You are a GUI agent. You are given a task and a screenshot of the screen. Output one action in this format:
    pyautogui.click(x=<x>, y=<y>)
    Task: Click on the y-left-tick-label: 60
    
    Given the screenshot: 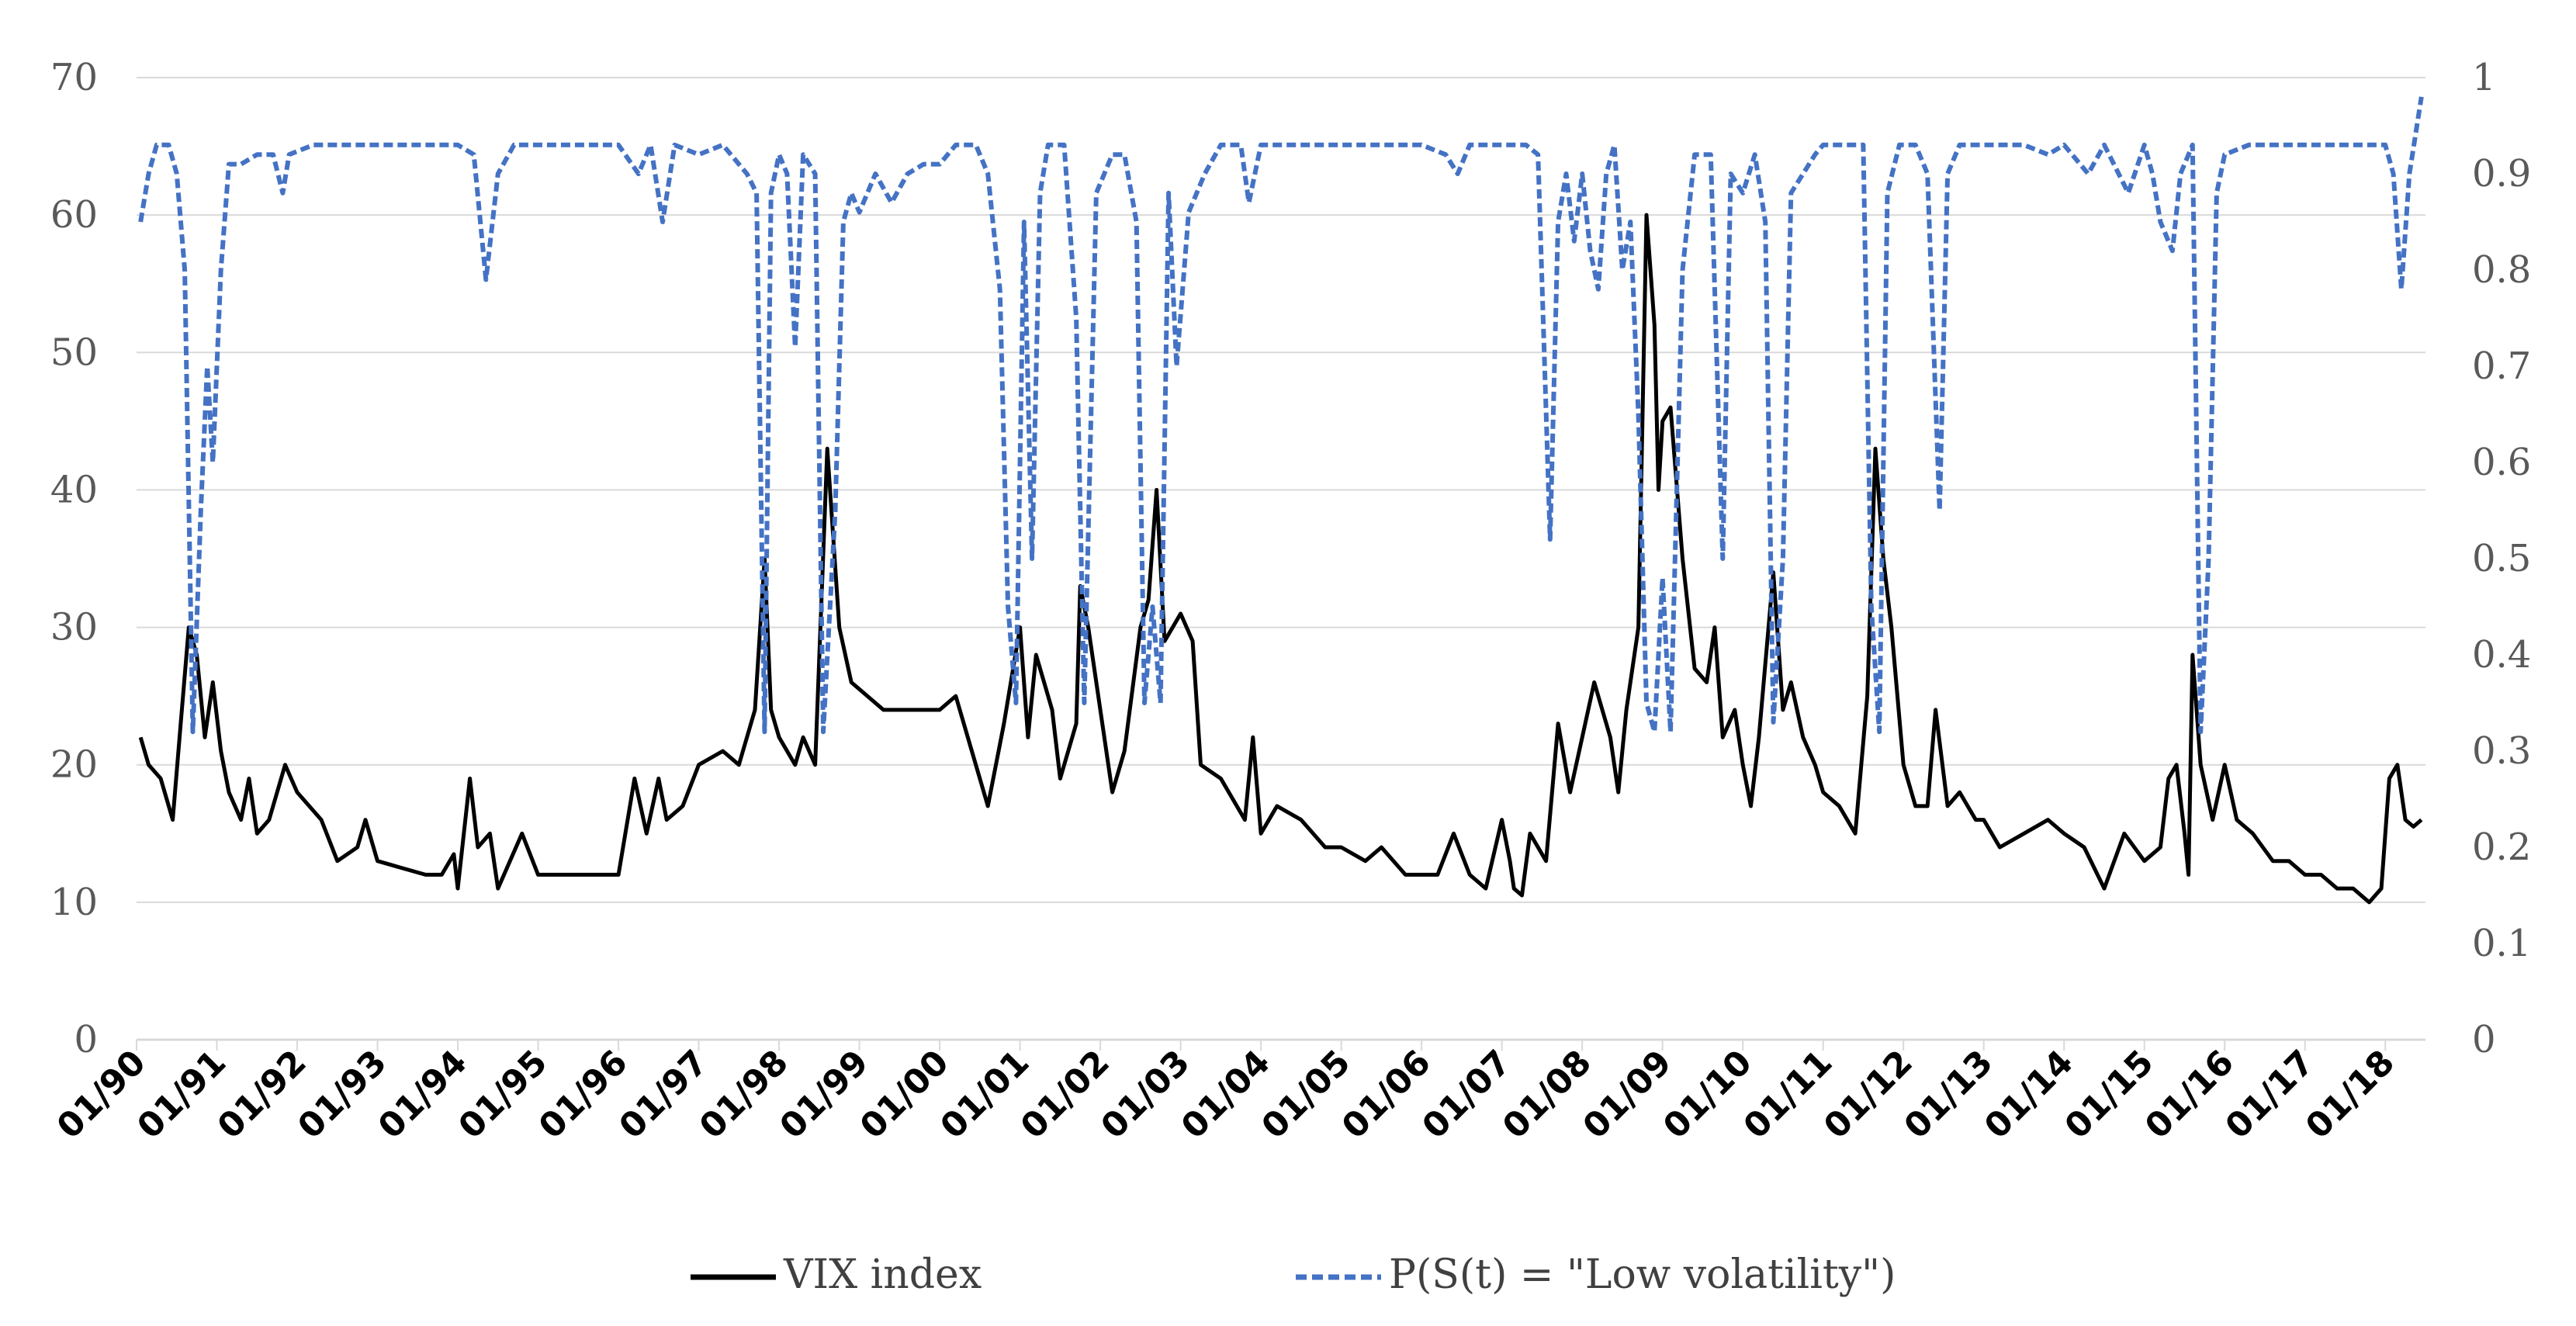 What is the action you would take?
    pyautogui.click(x=74, y=215)
    